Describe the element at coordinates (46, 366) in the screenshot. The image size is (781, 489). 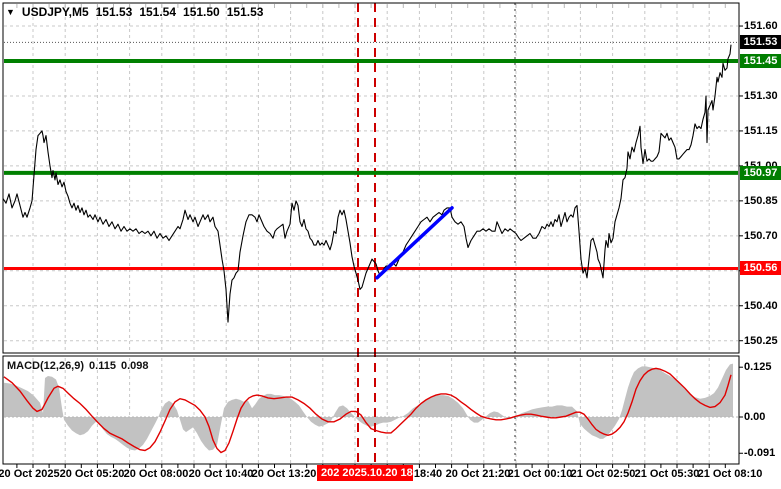
I see `macd-indicator-name: MACD(12,26,9)` at that location.